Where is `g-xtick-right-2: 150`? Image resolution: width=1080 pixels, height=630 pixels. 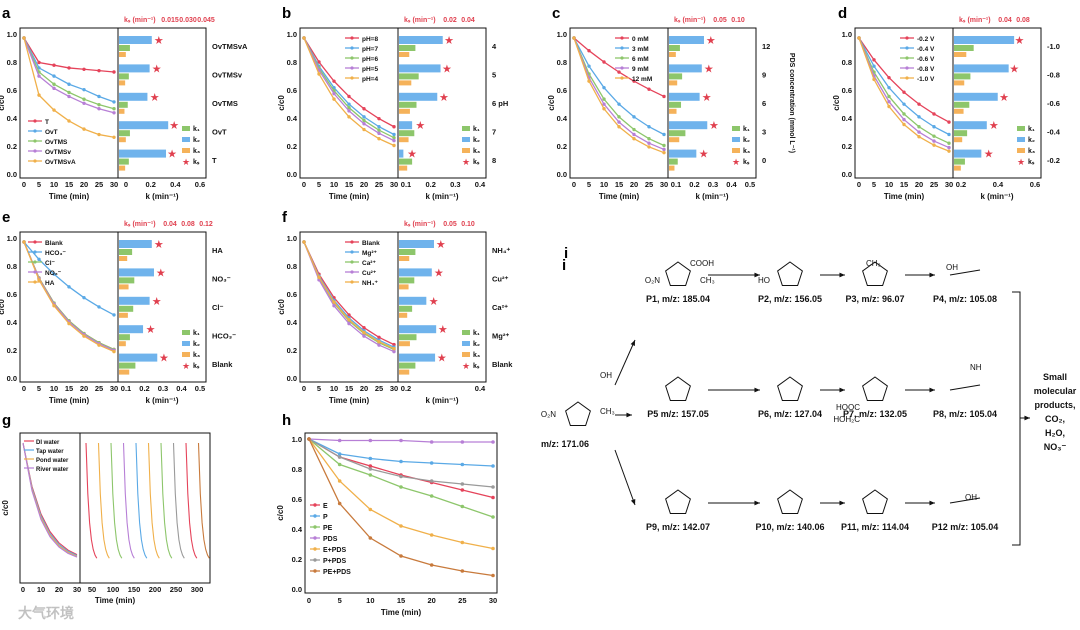 g-xtick-right-2: 150 is located at coordinates (134, 589).